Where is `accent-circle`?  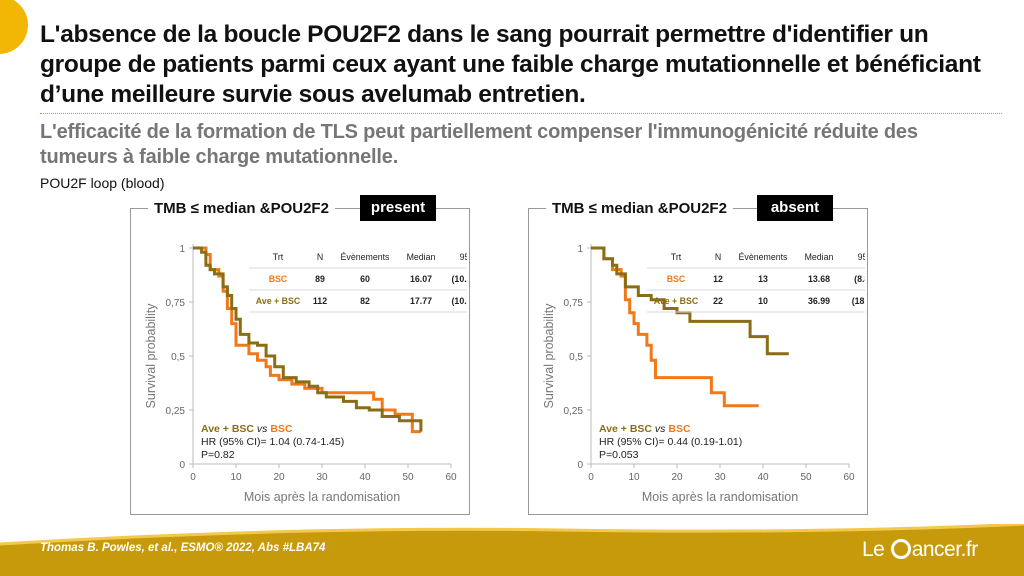 accent-circle is located at coordinates (14, 27).